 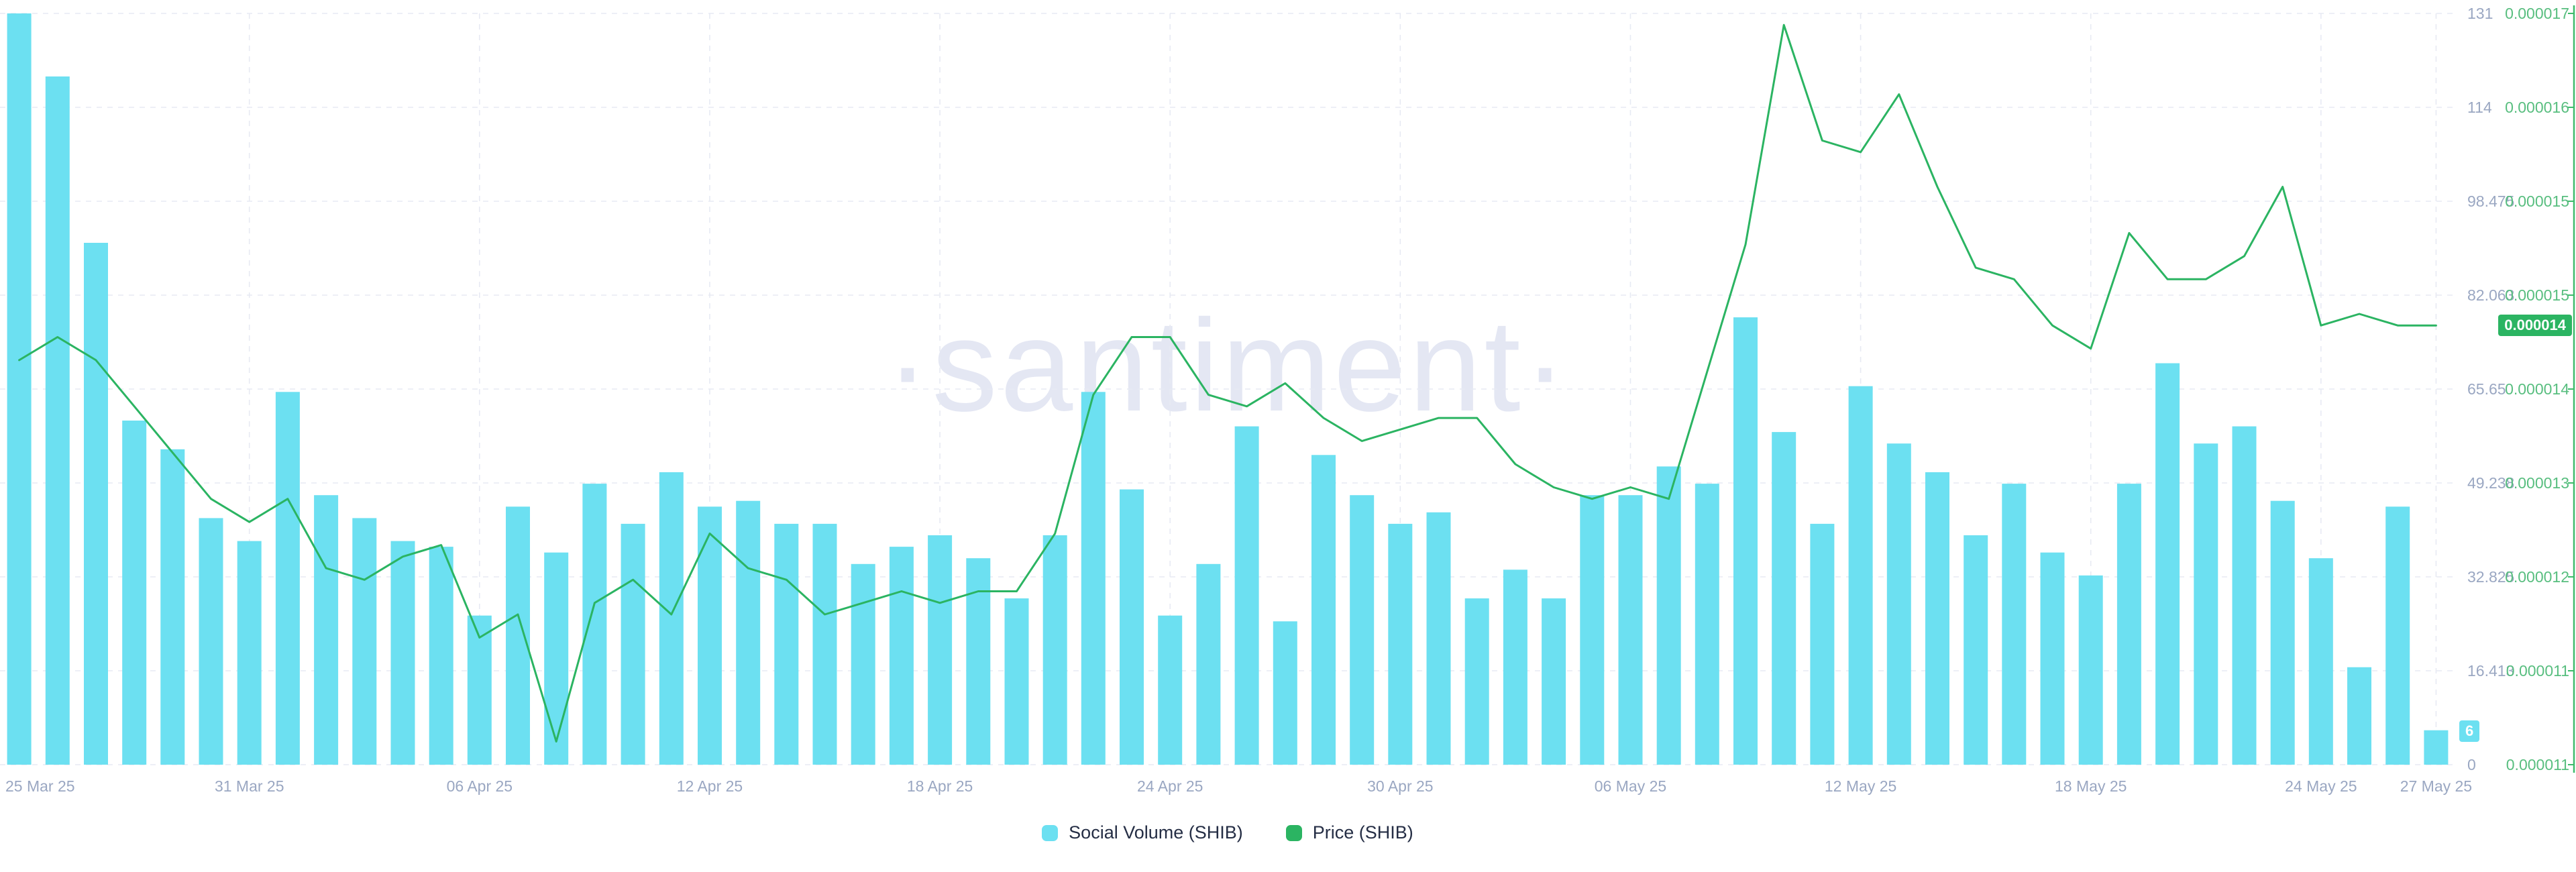 What do you see at coordinates (1293, 832) in the screenshot?
I see `price-swatch-icon` at bounding box center [1293, 832].